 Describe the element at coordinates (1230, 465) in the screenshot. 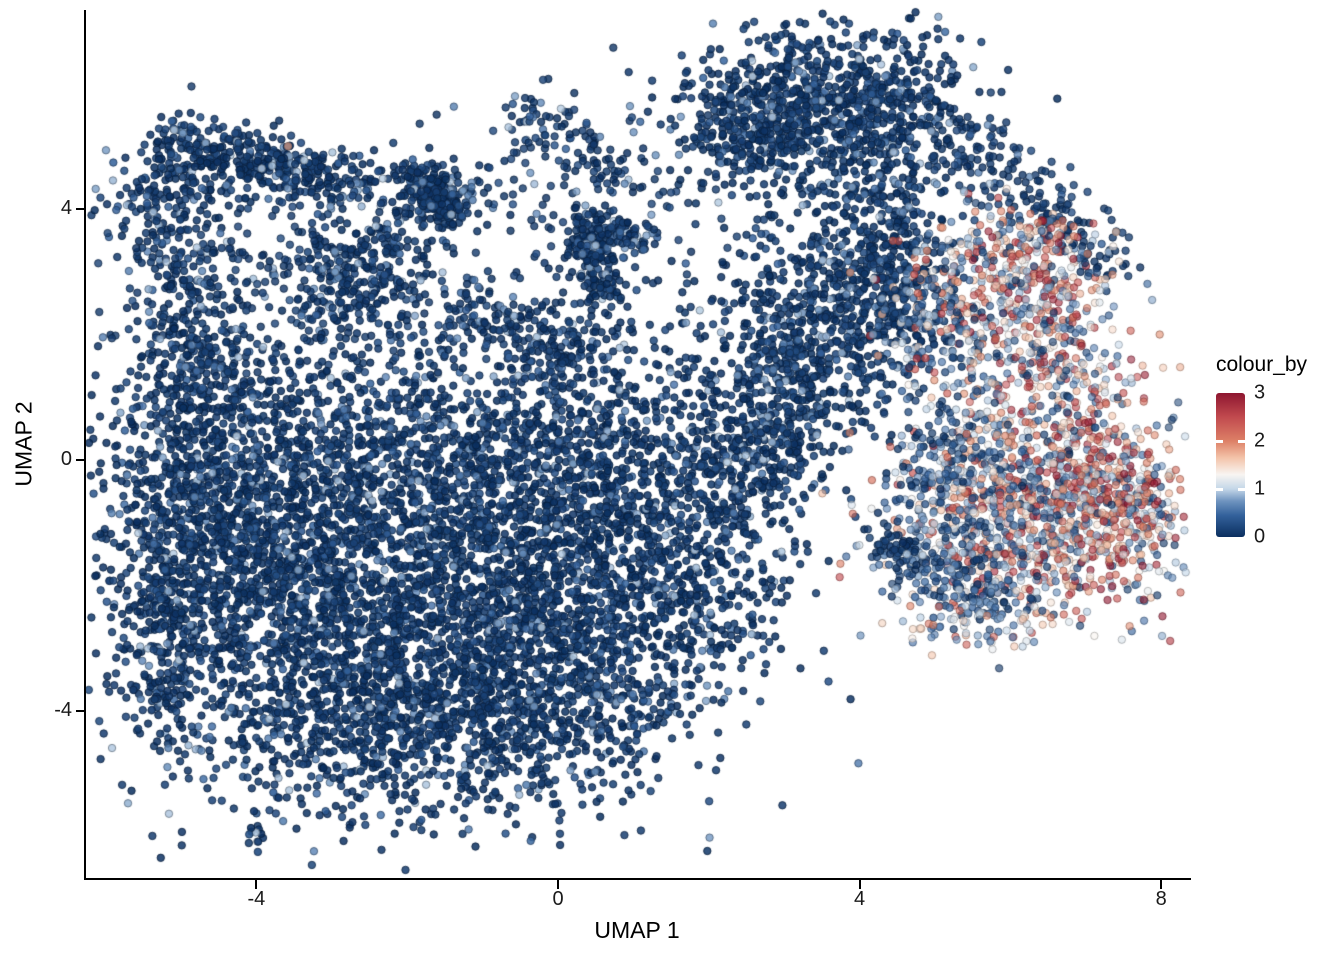

I see `colorbar-gradient` at that location.